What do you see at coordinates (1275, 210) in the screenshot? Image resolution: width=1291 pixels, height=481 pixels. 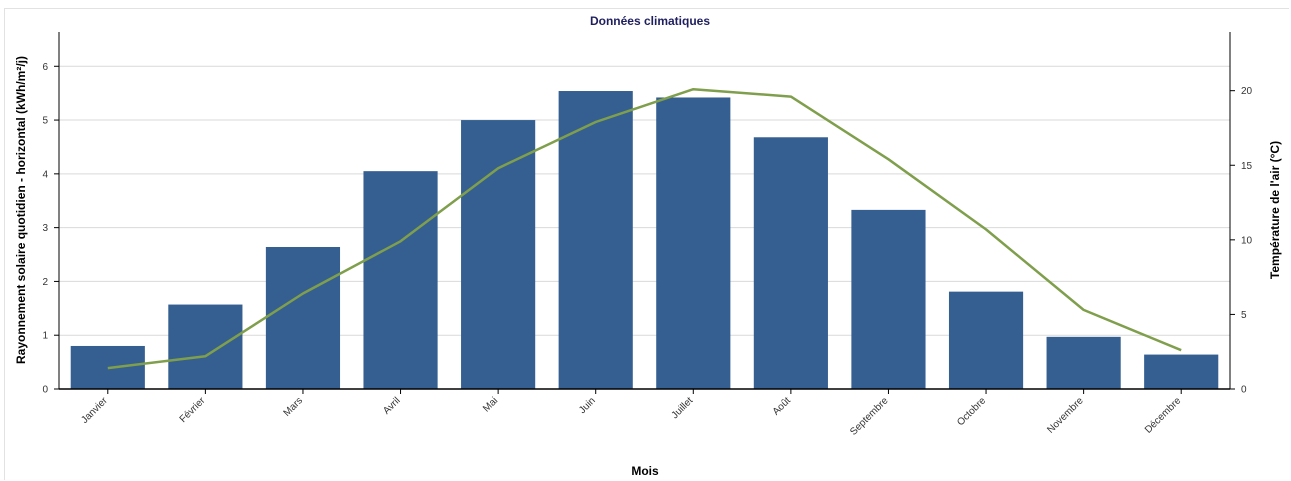 I see `right-axis-title: Température de l'air (°C)` at bounding box center [1275, 210].